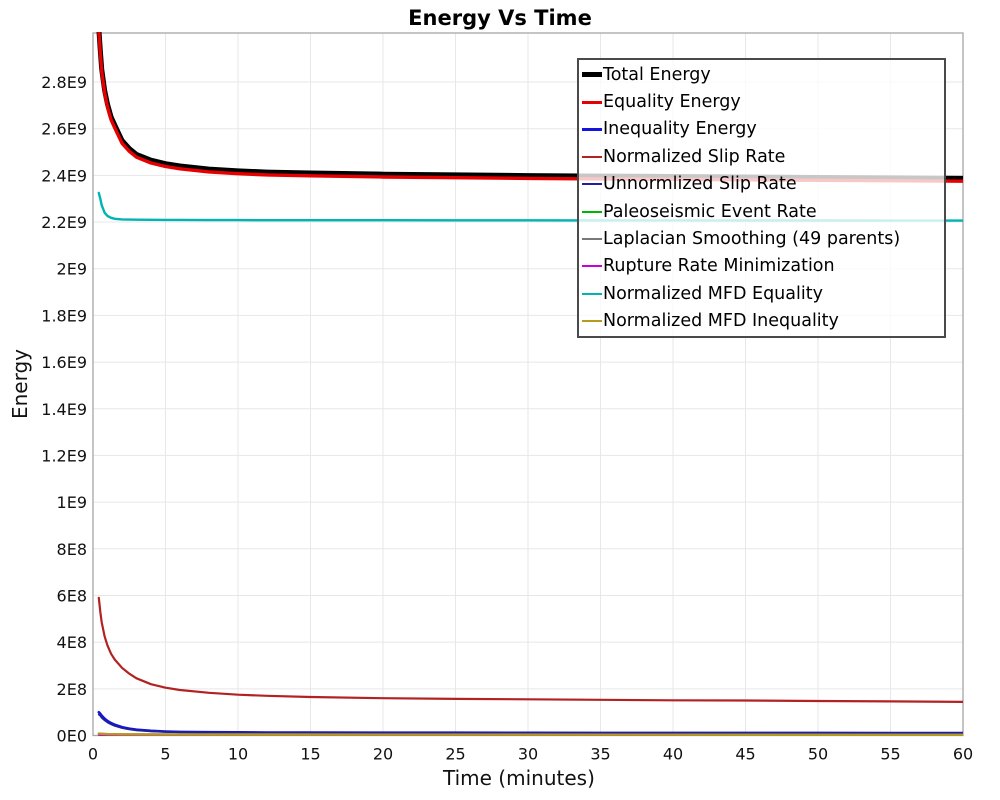 The height and width of the screenshot is (800, 1000). What do you see at coordinates (673, 754) in the screenshot?
I see `x-tick-label: 40` at bounding box center [673, 754].